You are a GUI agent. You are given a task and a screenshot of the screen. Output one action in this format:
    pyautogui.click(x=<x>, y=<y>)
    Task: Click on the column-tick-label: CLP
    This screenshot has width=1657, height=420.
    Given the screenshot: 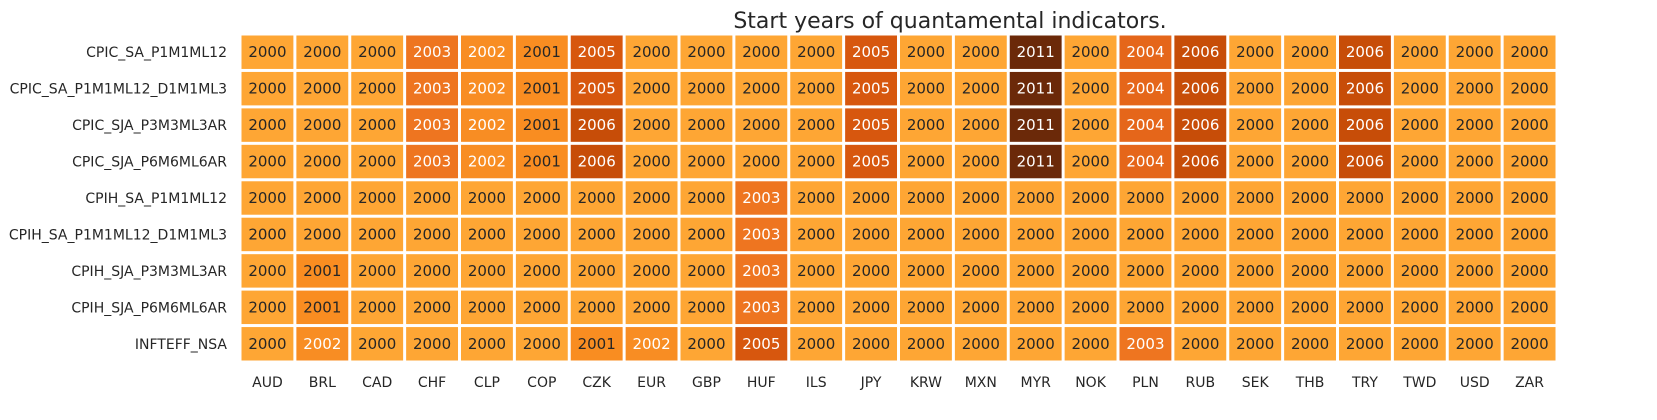 What is the action you would take?
    pyautogui.click(x=487, y=383)
    